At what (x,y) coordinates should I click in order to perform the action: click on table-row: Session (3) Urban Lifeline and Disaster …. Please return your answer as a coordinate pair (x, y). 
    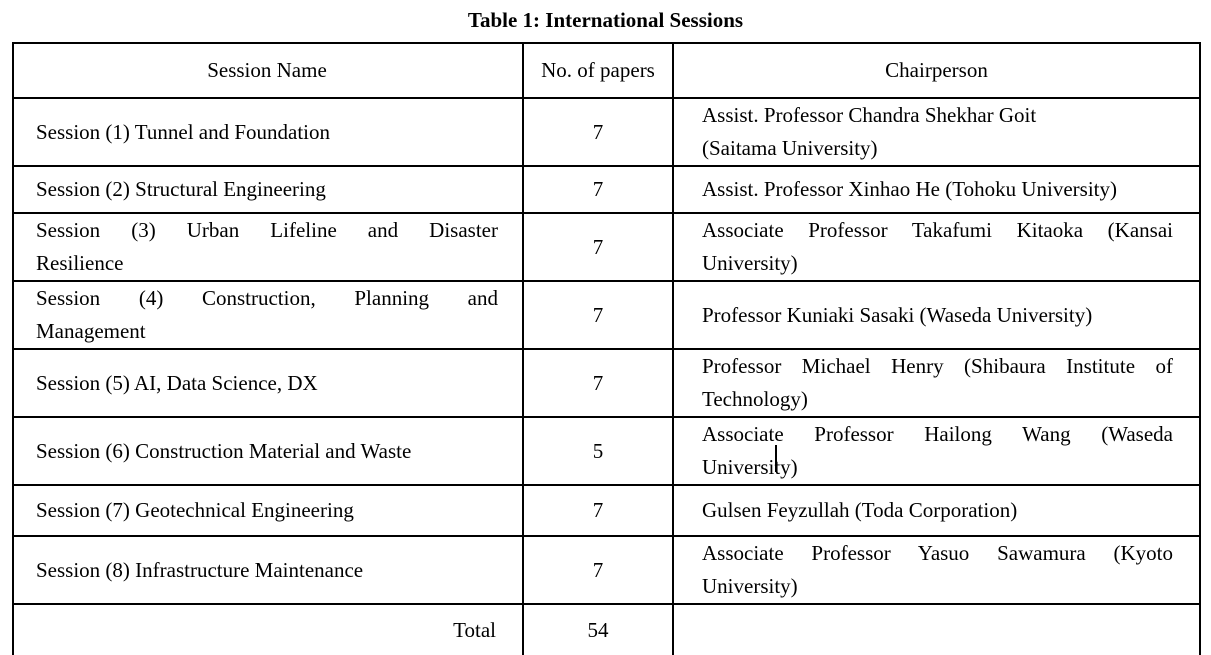
    Looking at the image, I should click on (606, 247).